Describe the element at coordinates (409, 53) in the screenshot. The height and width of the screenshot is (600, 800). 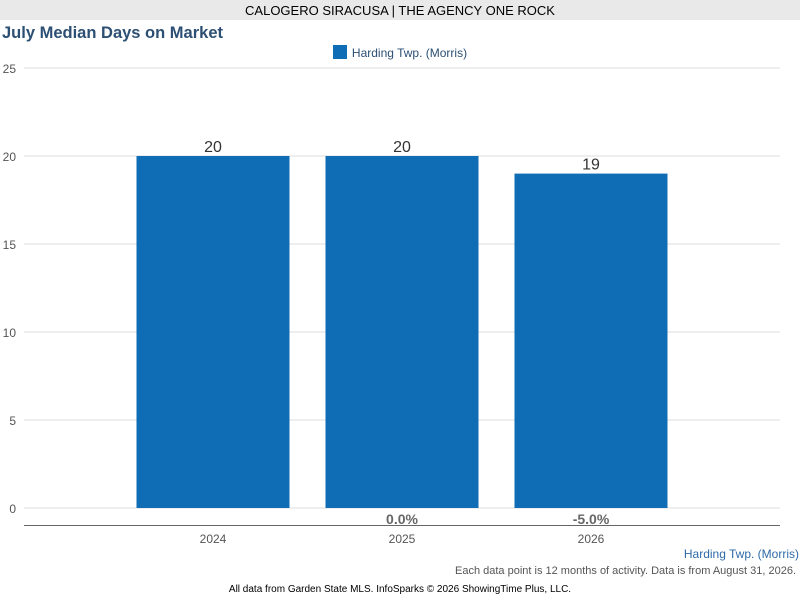
I see `legend-label: Harding Twp. (Morris)` at that location.